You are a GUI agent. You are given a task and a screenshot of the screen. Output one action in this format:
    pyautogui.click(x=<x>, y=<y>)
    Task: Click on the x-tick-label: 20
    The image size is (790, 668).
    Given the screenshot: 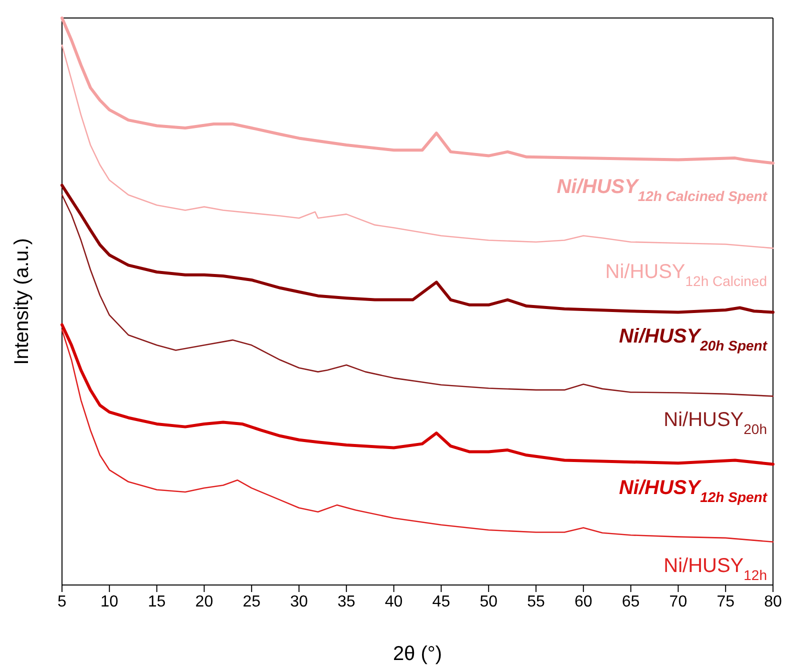 What is the action you would take?
    pyautogui.click(x=204, y=601)
    